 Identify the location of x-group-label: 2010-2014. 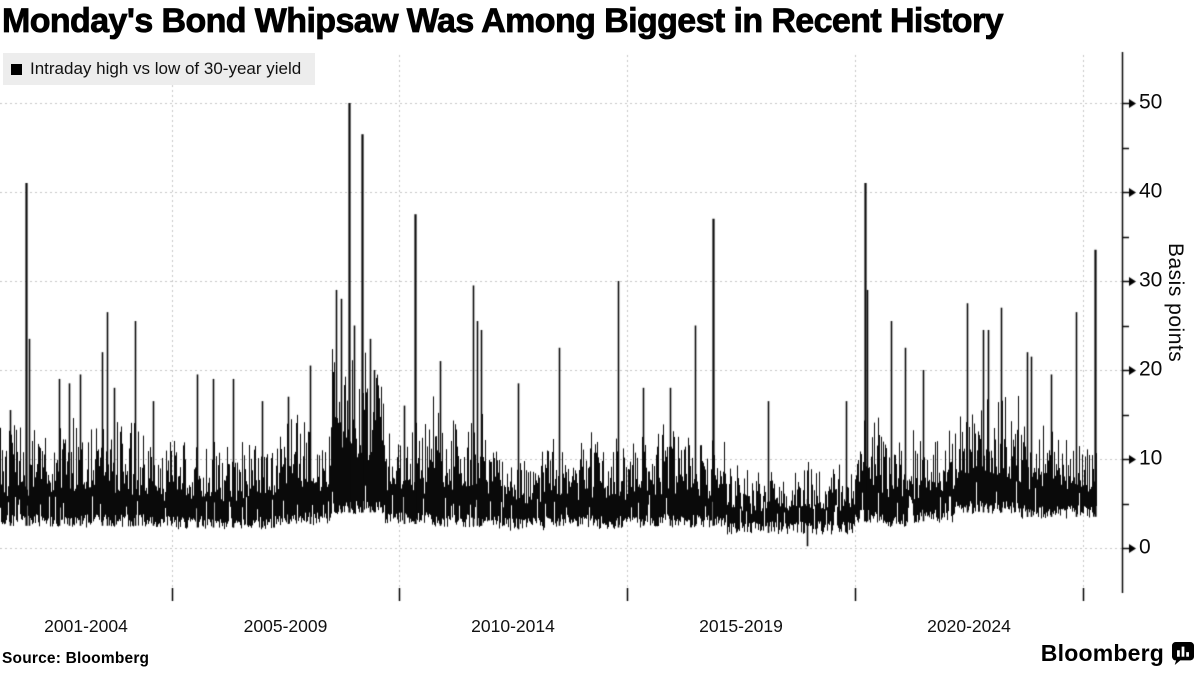
(513, 626).